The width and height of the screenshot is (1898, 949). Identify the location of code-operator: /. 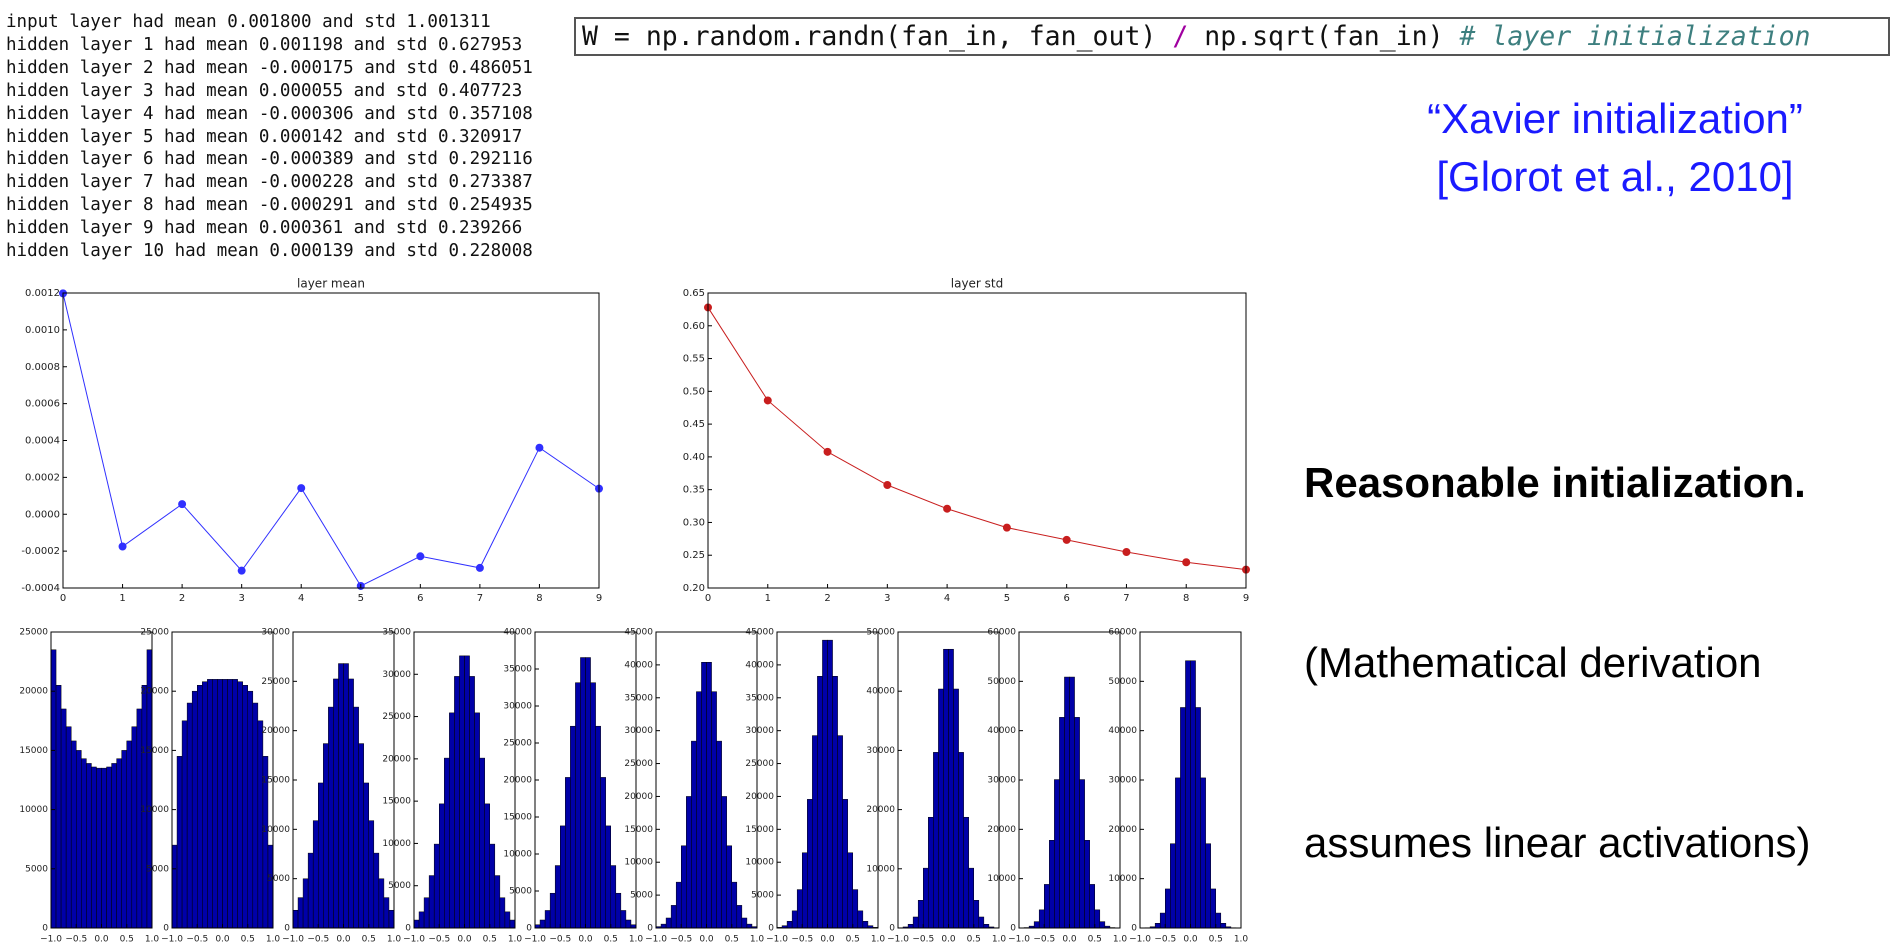
(1180, 36).